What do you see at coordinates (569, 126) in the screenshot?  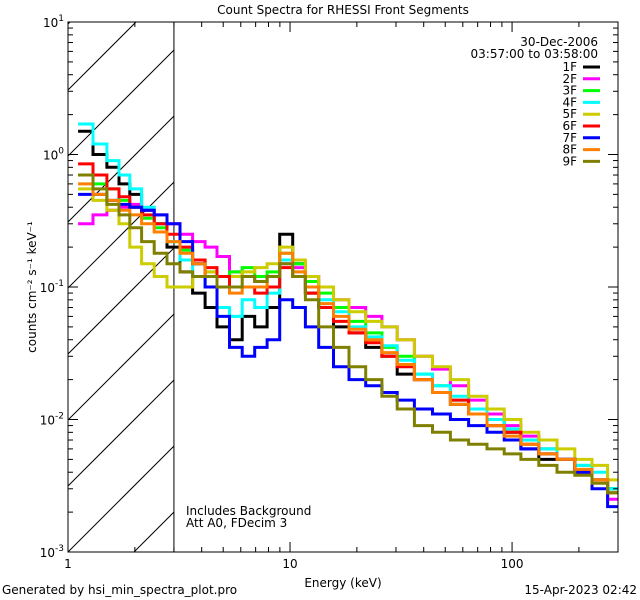 I see `legend-label-6F: 6F` at bounding box center [569, 126].